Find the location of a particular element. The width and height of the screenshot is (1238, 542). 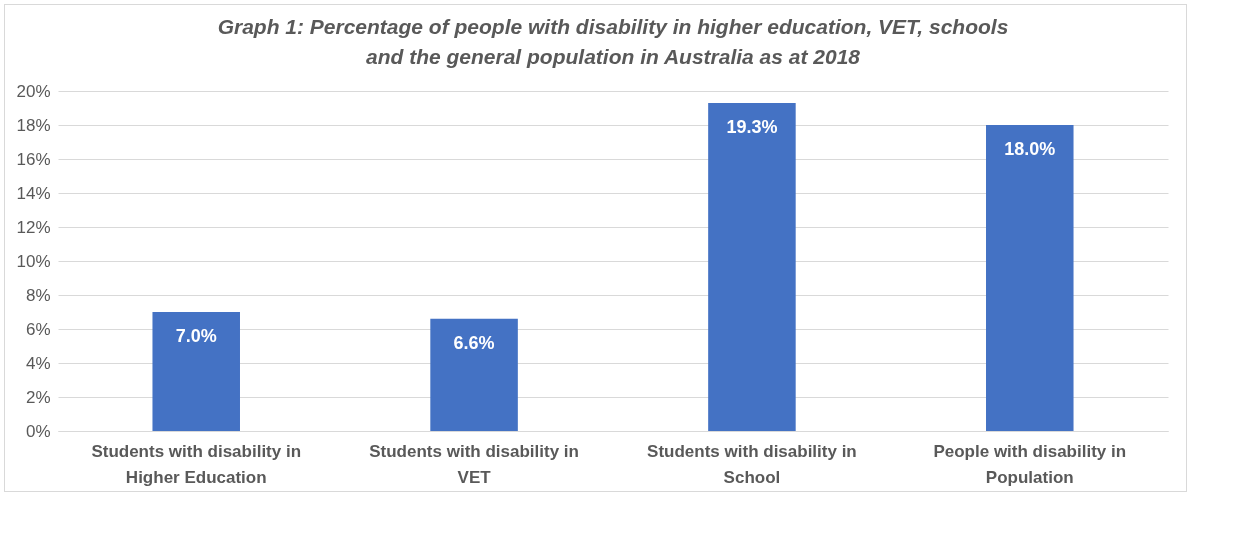

y-tick-label: 8% is located at coordinates (38, 295).